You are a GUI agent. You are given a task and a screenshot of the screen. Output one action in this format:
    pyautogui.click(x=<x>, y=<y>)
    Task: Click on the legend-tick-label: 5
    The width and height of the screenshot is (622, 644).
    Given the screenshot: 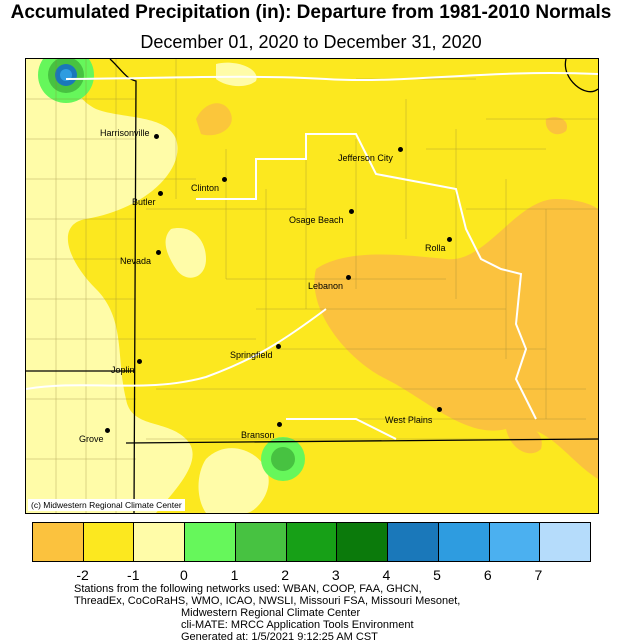 What is the action you would take?
    pyautogui.click(x=437, y=575)
    